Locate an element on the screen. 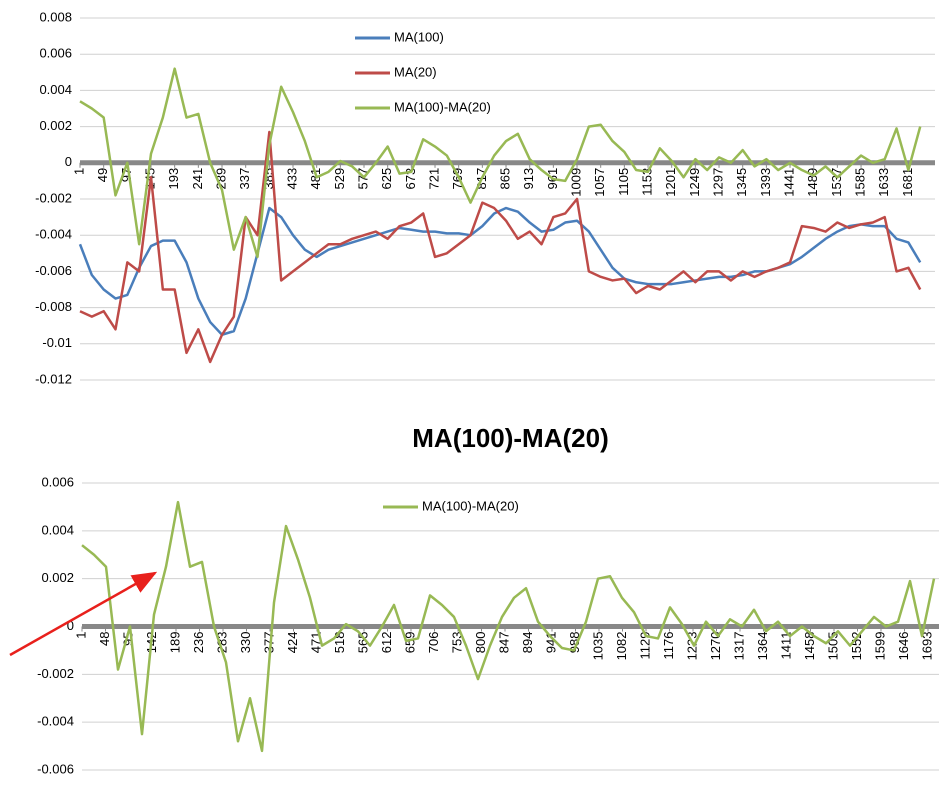  x-tick-label: 1057 is located at coordinates (599, 182).